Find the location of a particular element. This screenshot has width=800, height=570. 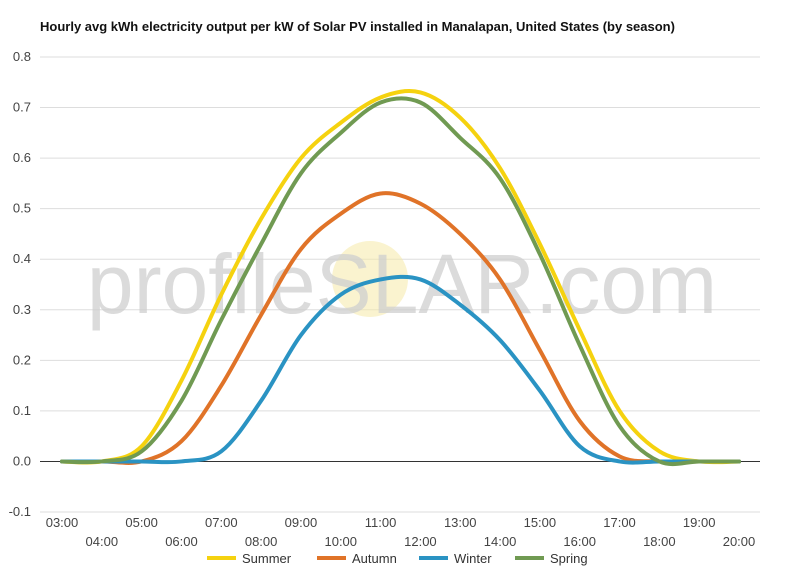

x-tick-label: 08:00 is located at coordinates (261, 541).